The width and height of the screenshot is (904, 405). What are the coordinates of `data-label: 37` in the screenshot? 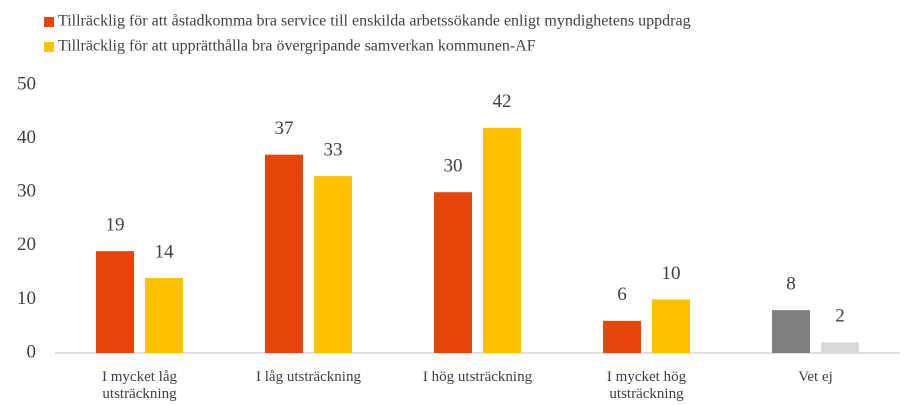 It's located at (284, 128).